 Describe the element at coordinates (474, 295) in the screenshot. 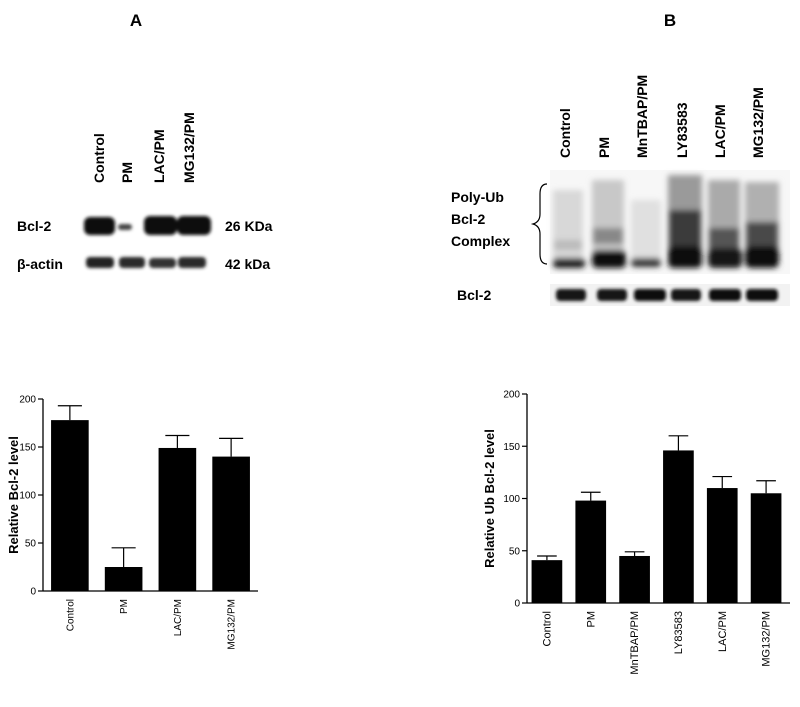

I see `blot-b-row-label: Bcl-2` at that location.